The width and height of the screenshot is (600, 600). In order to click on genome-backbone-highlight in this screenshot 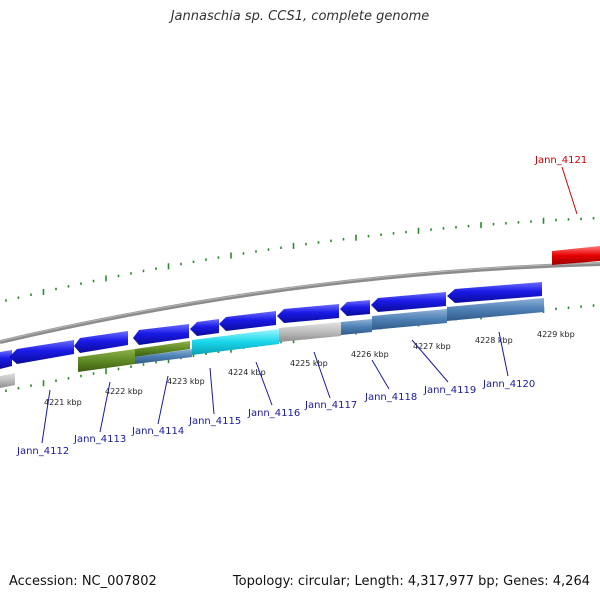, I will do `click(300, 302)`.